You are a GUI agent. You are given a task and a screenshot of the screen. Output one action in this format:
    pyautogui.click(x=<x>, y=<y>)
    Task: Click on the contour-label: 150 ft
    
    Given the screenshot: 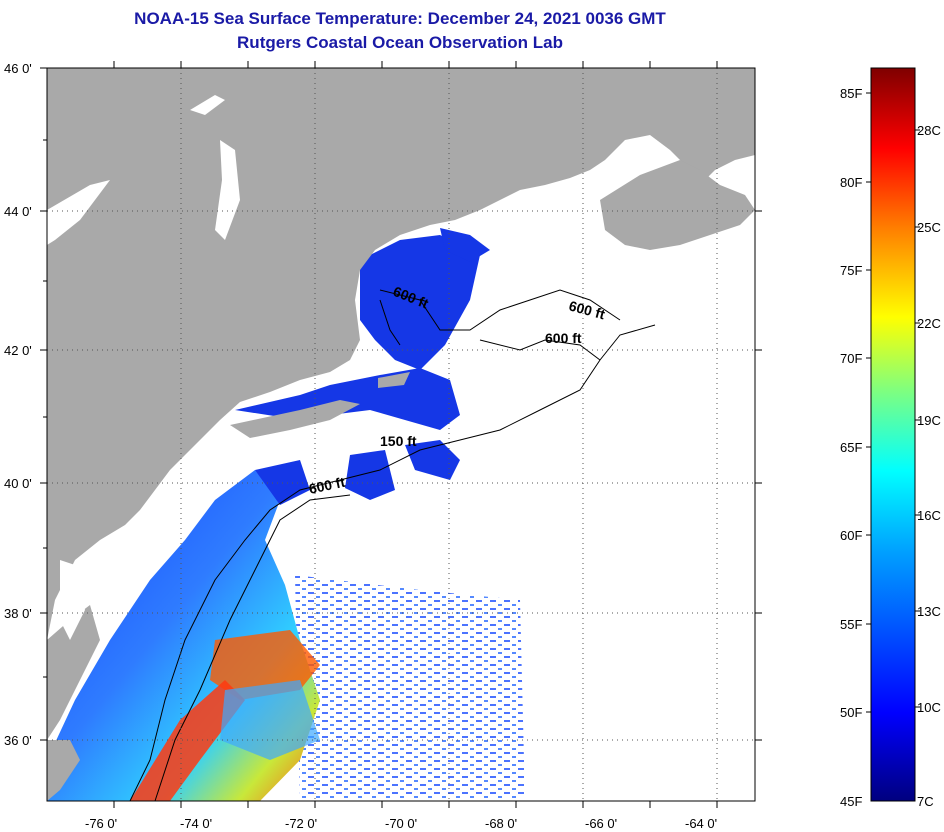 What is the action you would take?
    pyautogui.click(x=398, y=441)
    